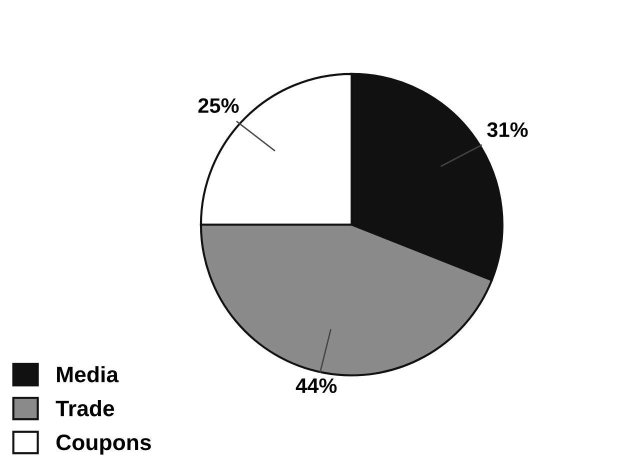  Describe the element at coordinates (218, 105) in the screenshot. I see `data-label: 25%` at that location.